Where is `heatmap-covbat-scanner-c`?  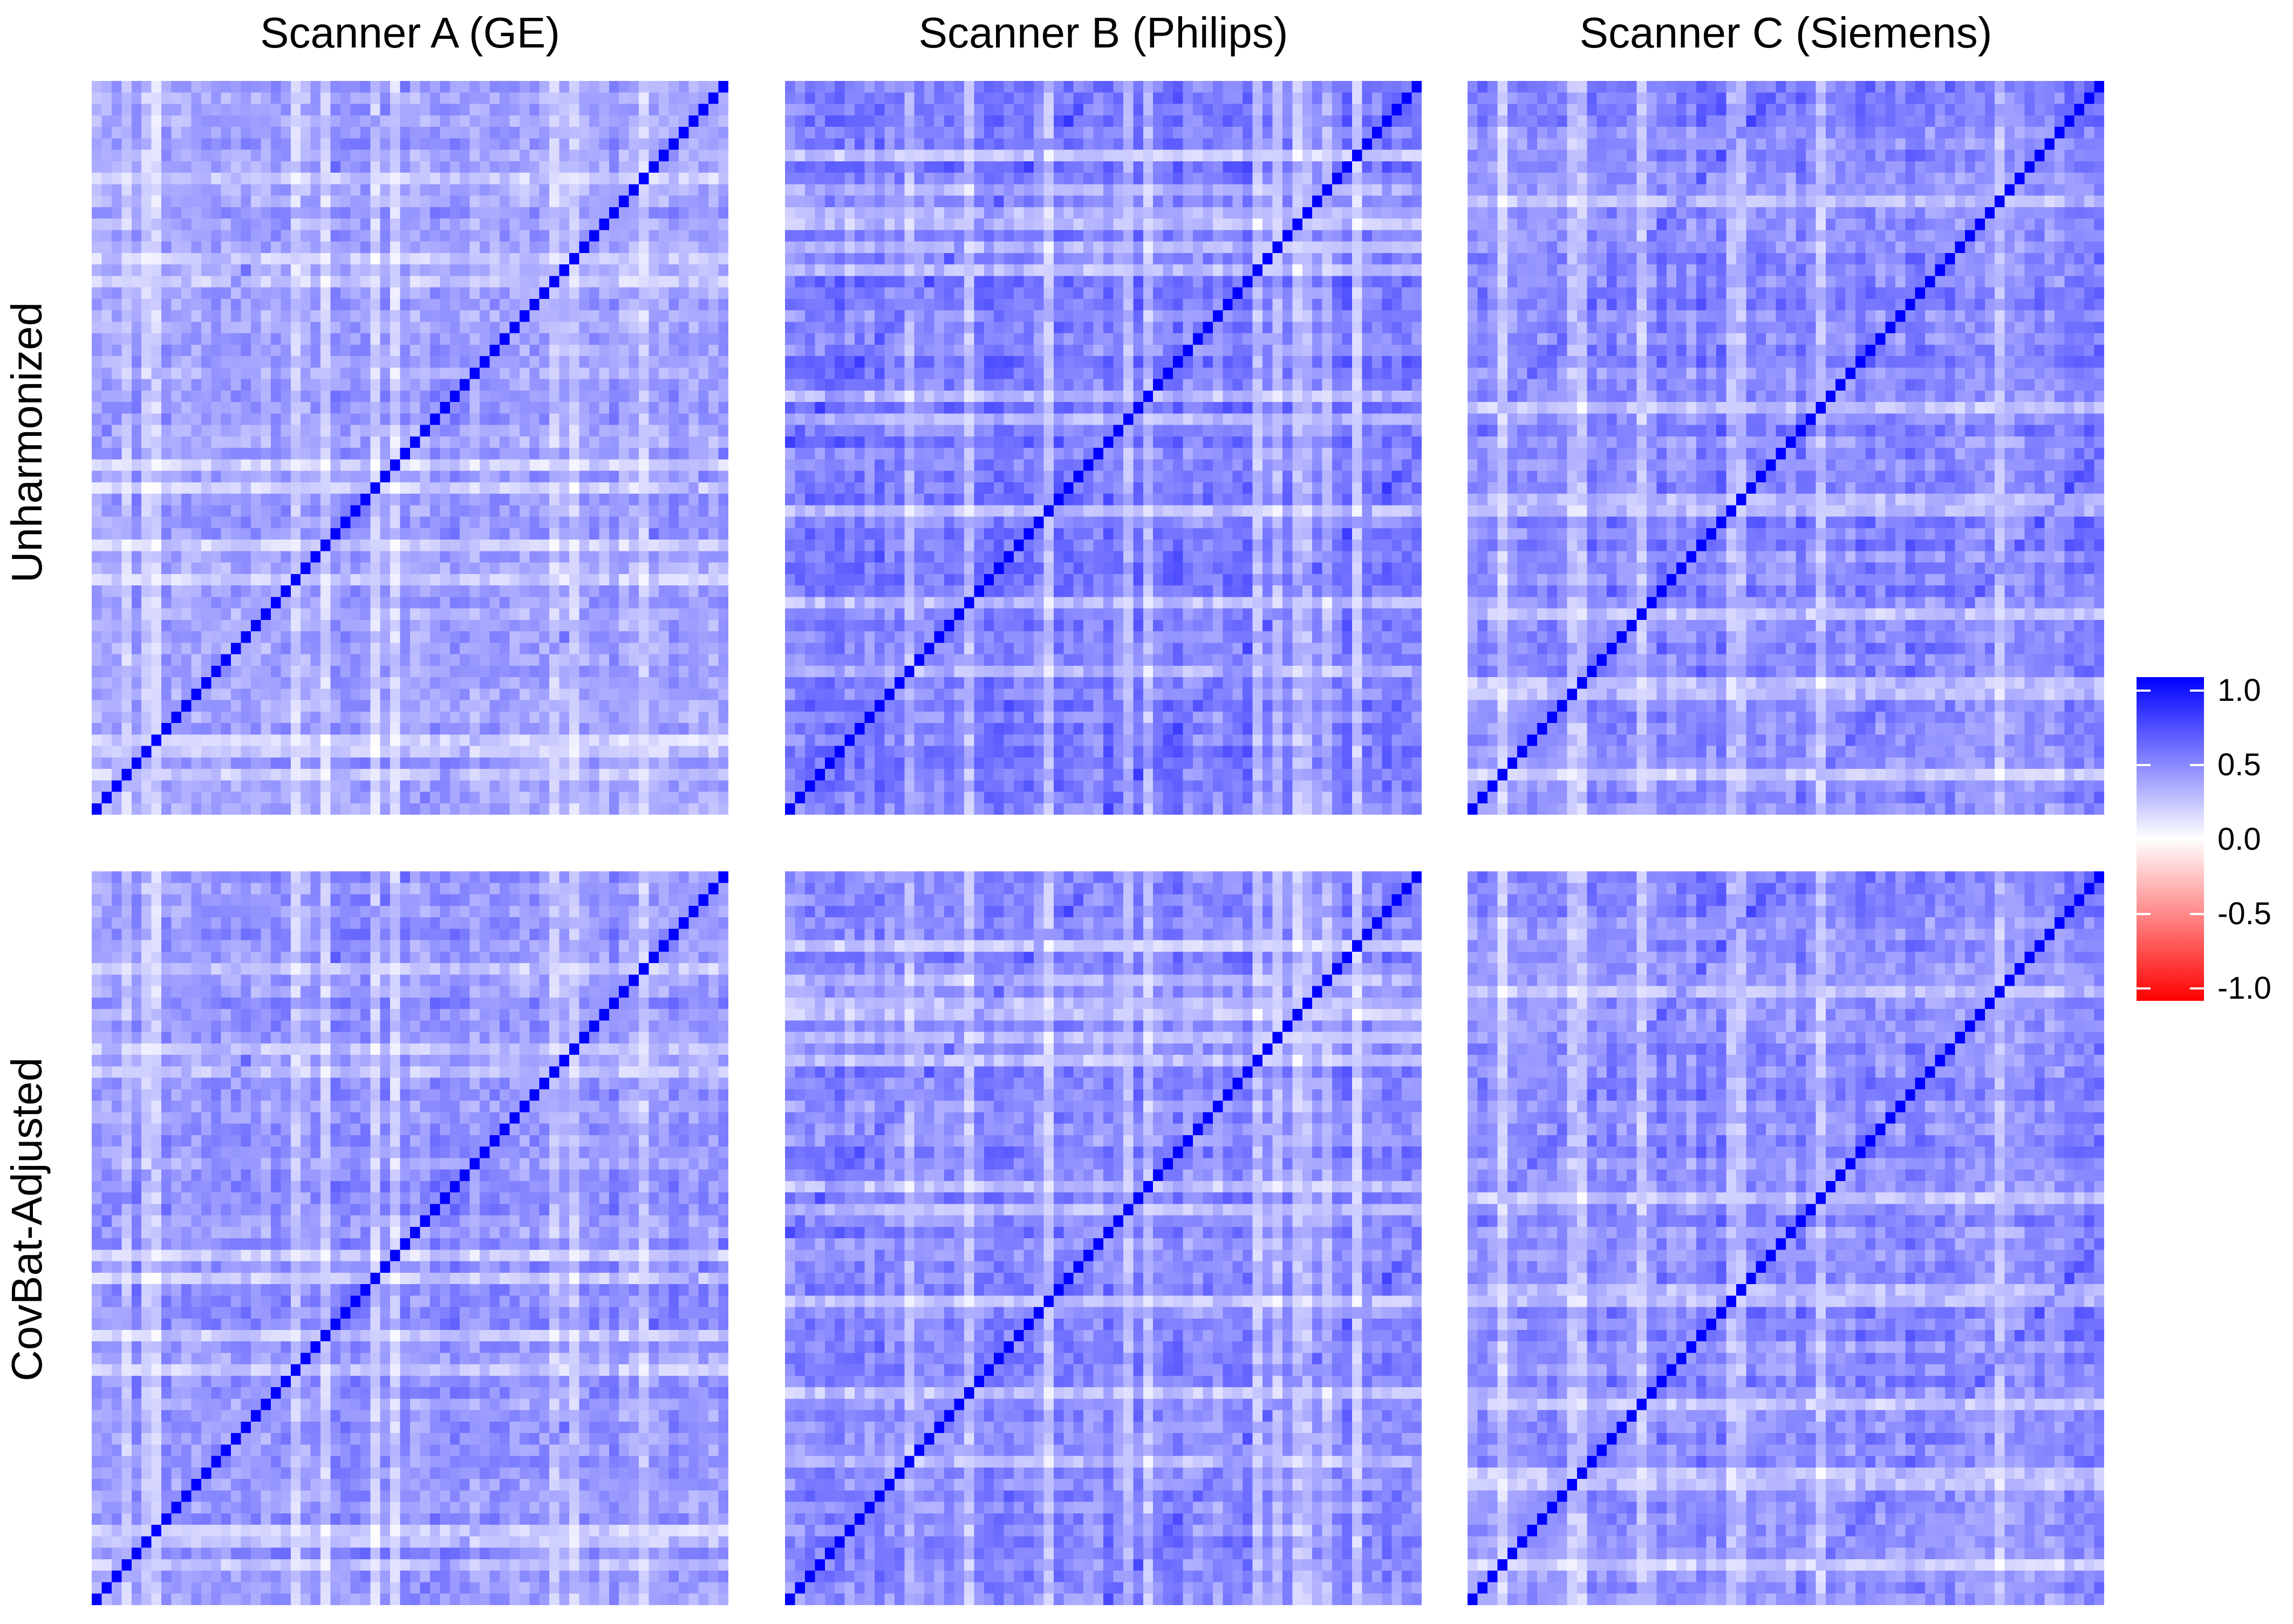
heatmap-covbat-scanner-c is located at coordinates (1786, 1238).